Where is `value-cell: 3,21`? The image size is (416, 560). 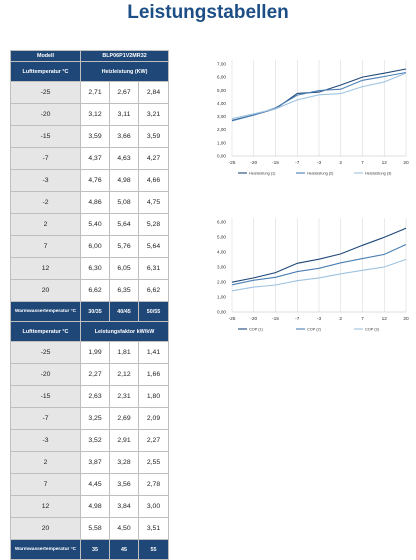 value-cell: 3,21 is located at coordinates (153, 114).